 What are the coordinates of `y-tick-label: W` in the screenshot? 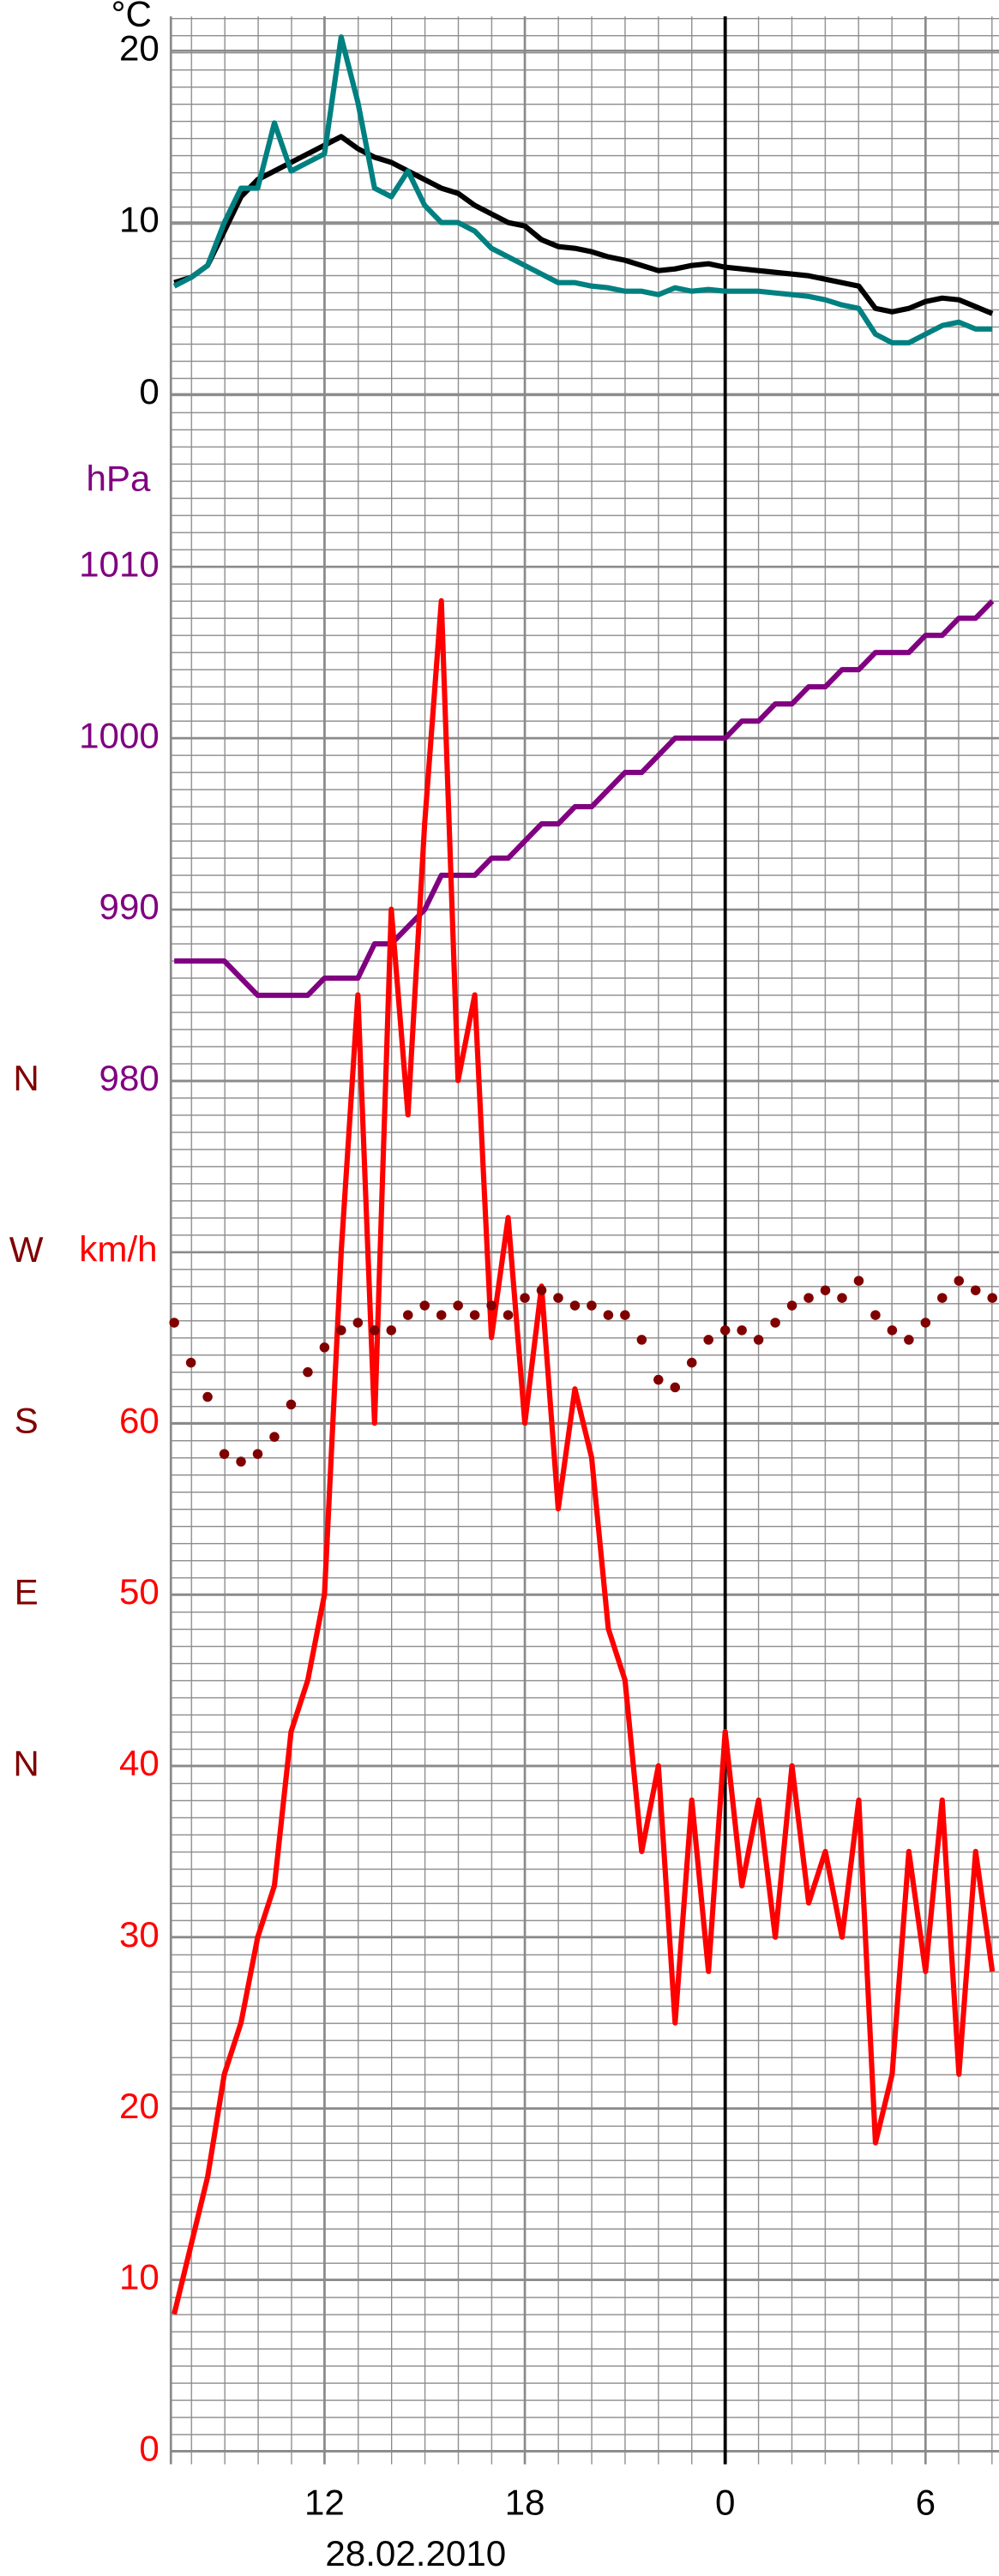 It's located at (26, 1249).